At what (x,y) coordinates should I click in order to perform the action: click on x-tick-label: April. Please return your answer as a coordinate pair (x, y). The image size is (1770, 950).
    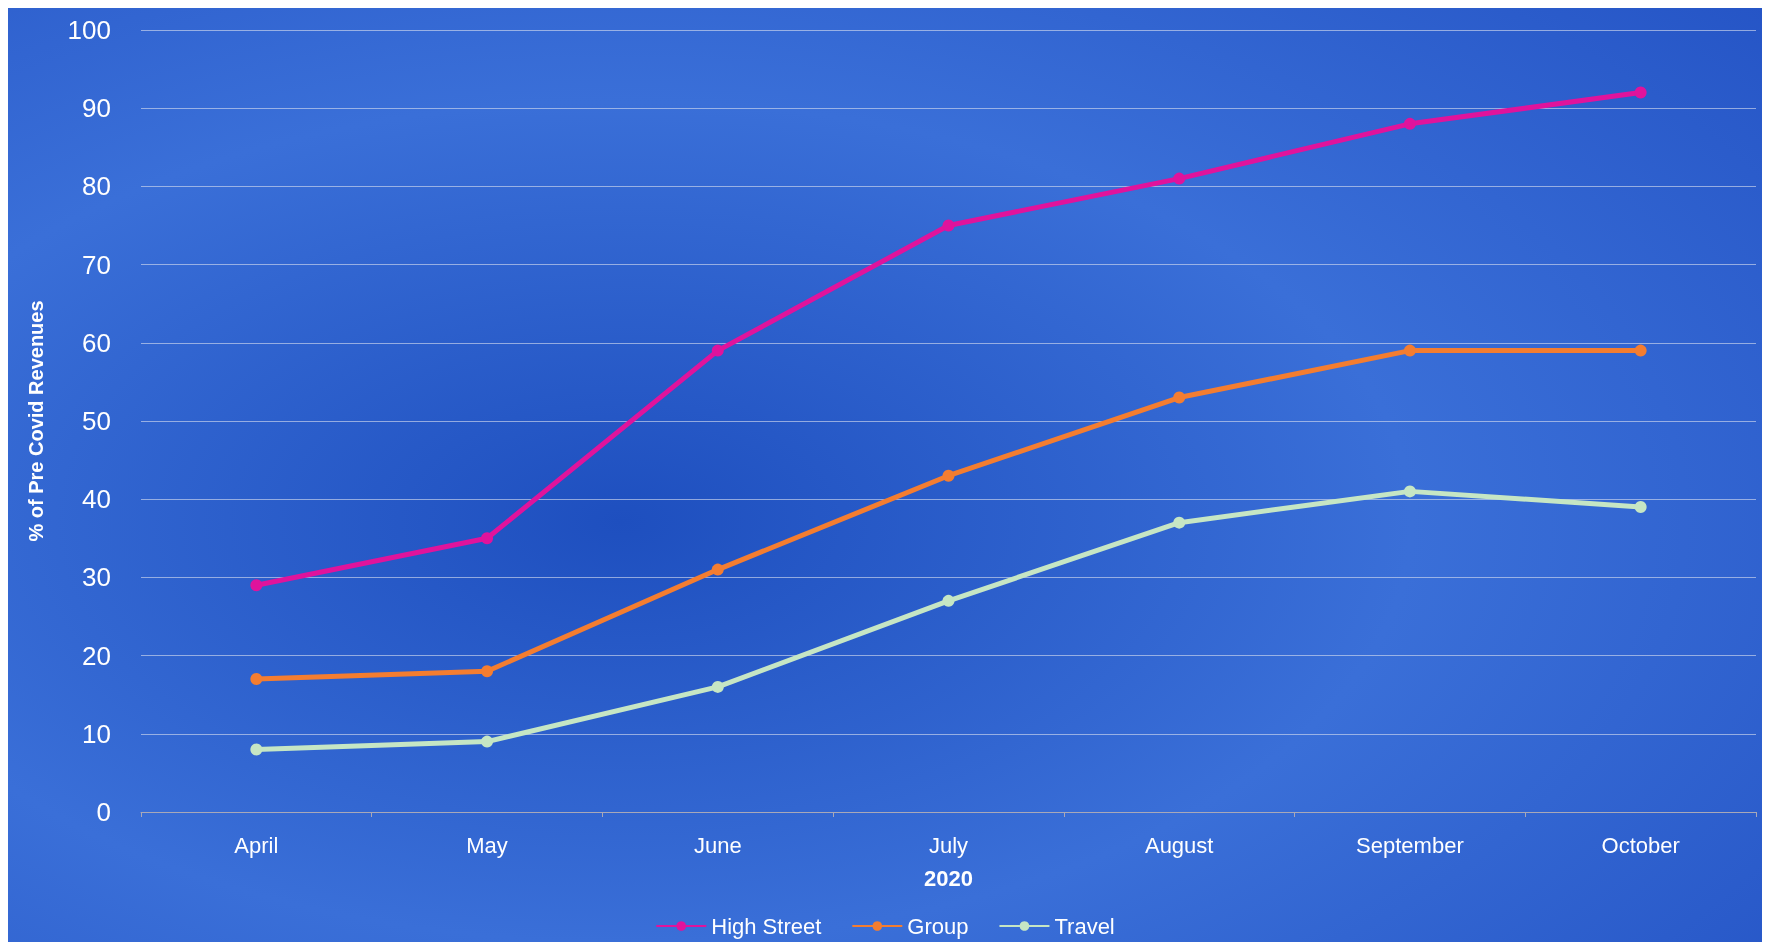
    Looking at the image, I should click on (256, 845).